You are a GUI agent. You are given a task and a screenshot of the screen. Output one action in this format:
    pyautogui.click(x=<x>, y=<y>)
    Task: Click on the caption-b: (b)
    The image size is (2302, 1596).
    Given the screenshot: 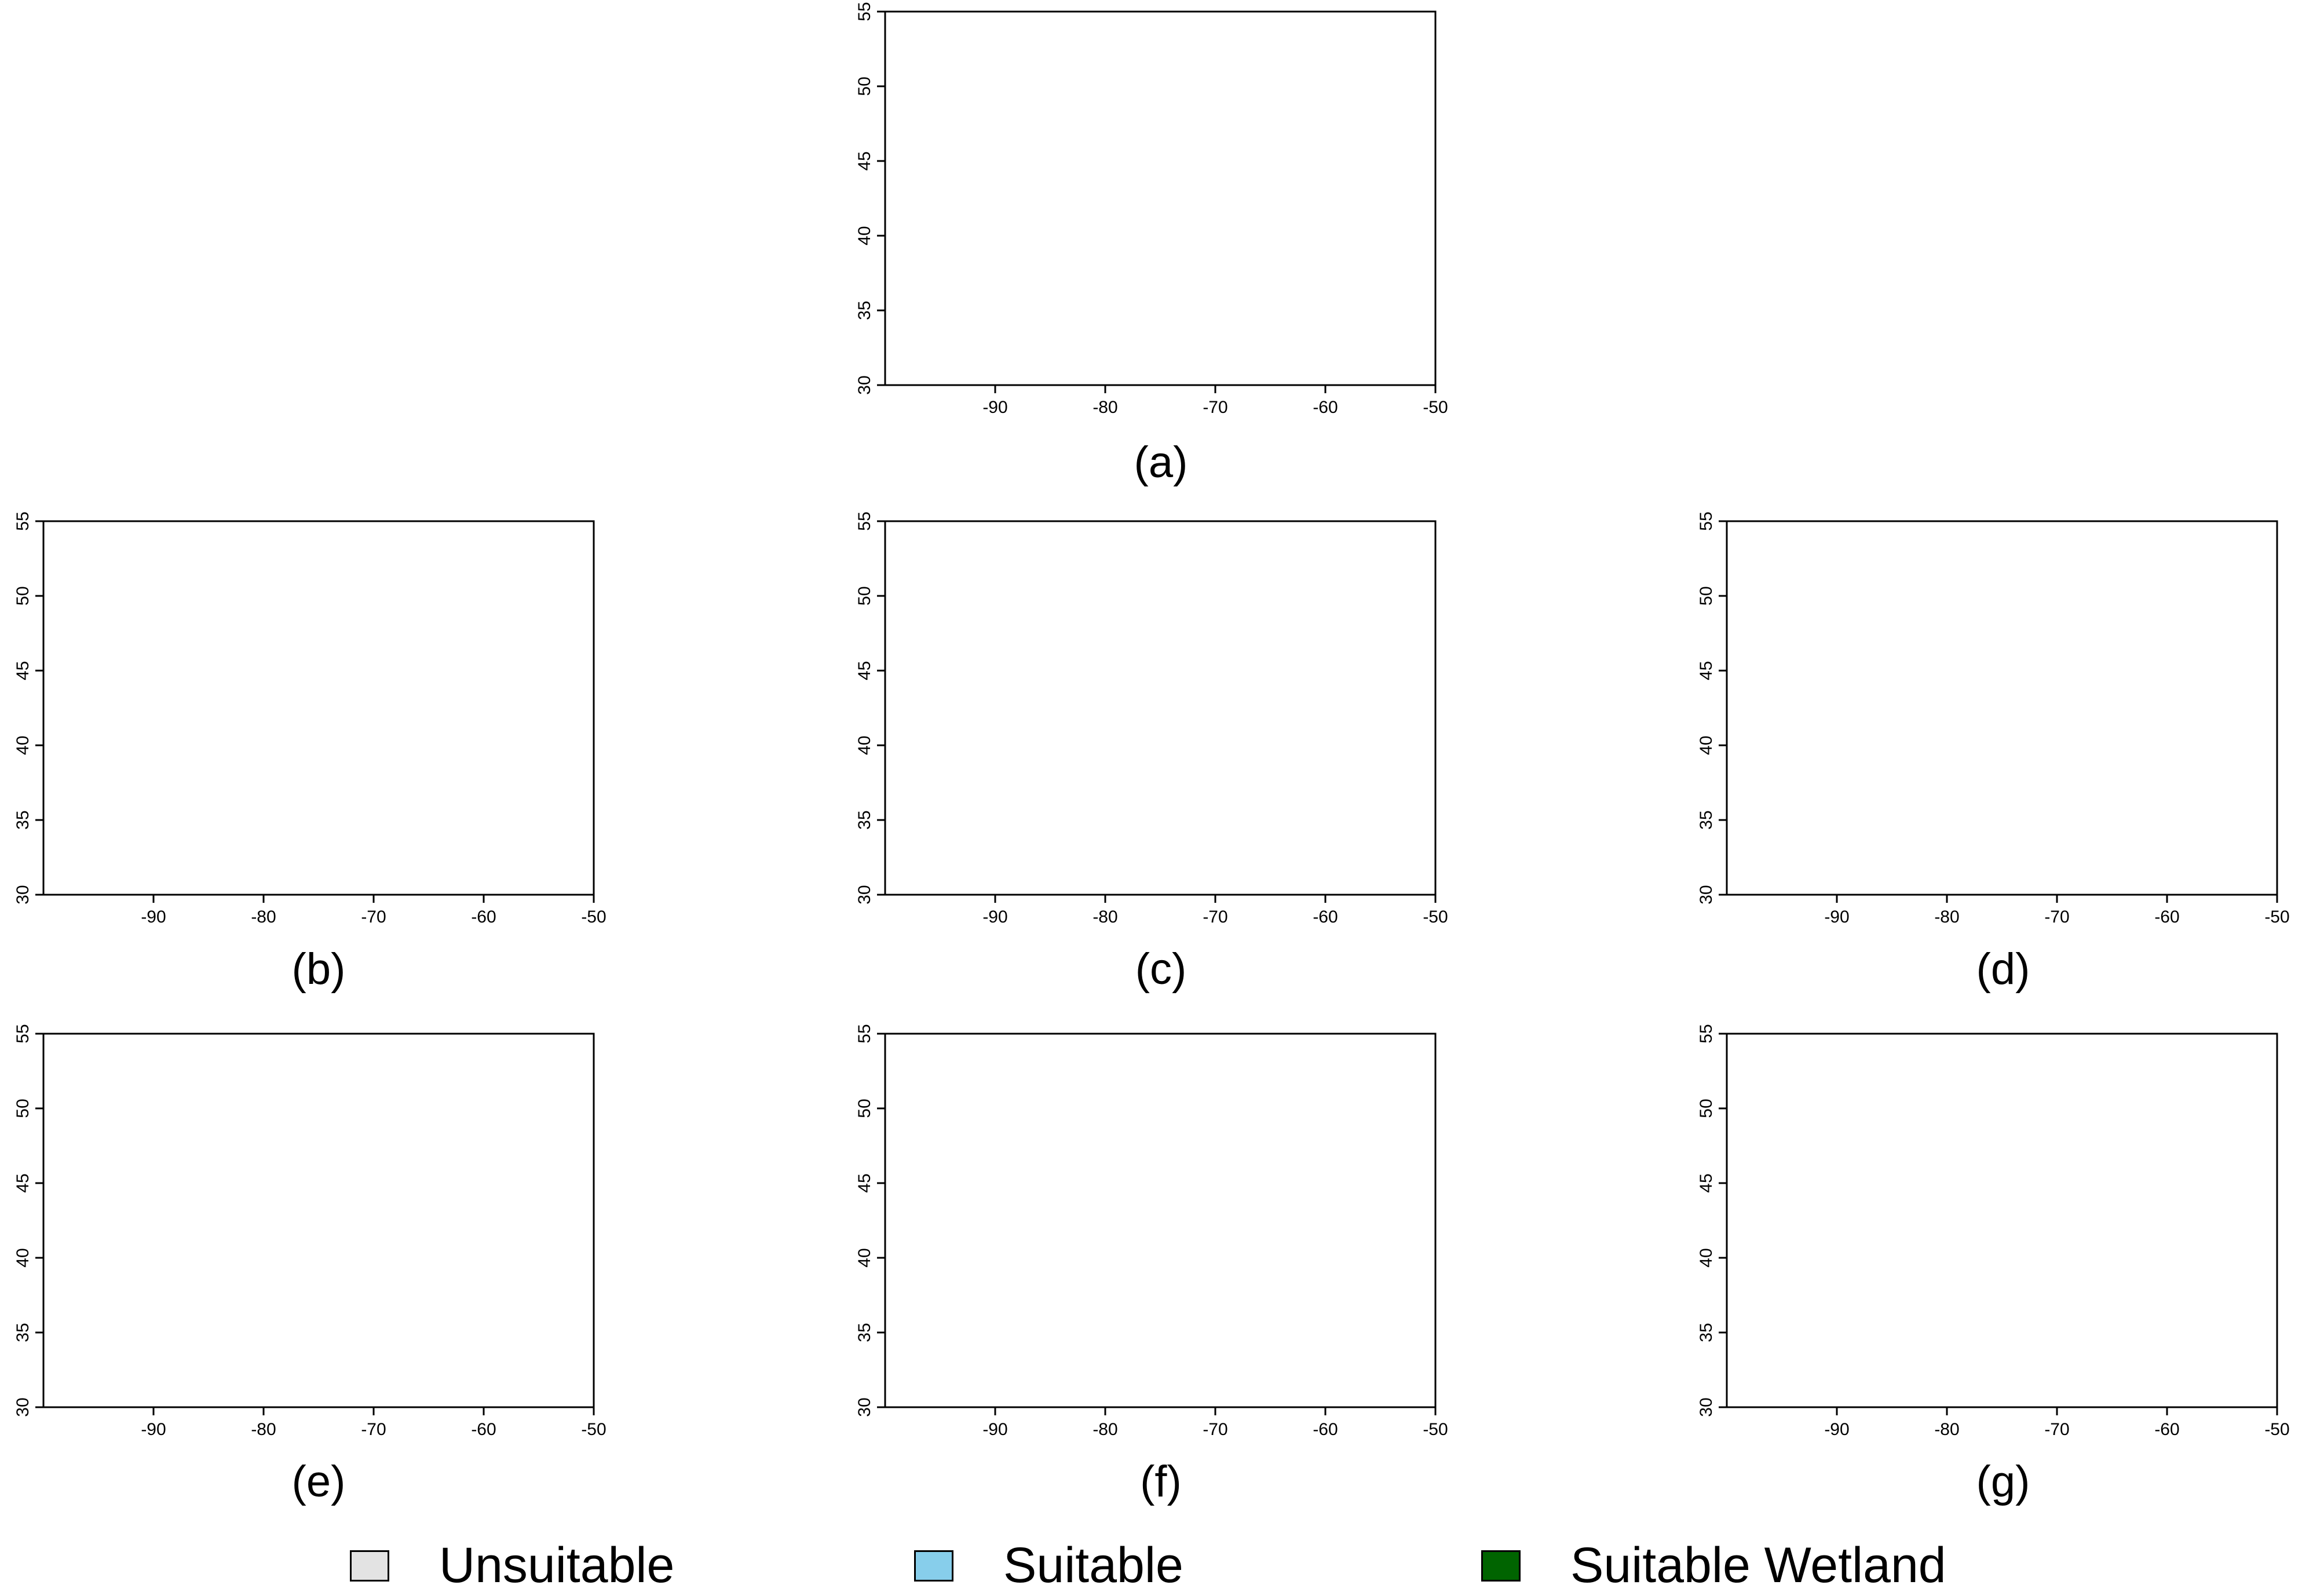 What is the action you would take?
    pyautogui.click(x=318, y=970)
    